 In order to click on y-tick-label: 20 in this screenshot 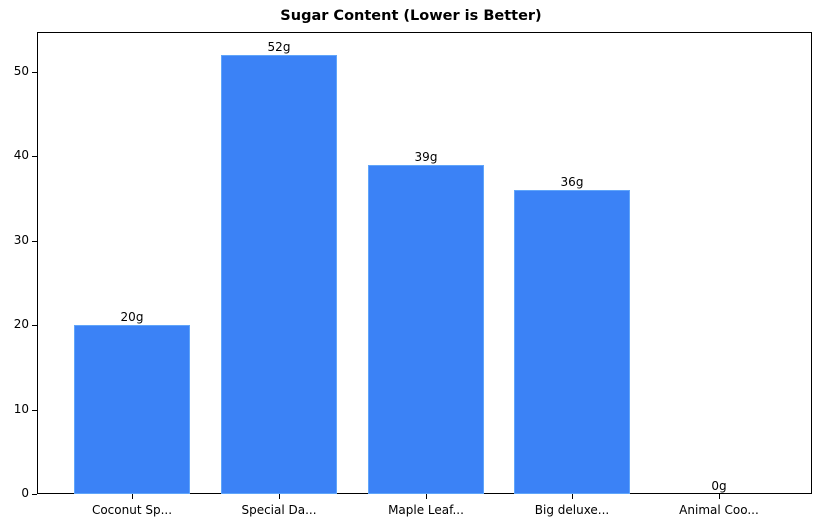, I will do `click(21, 324)`.